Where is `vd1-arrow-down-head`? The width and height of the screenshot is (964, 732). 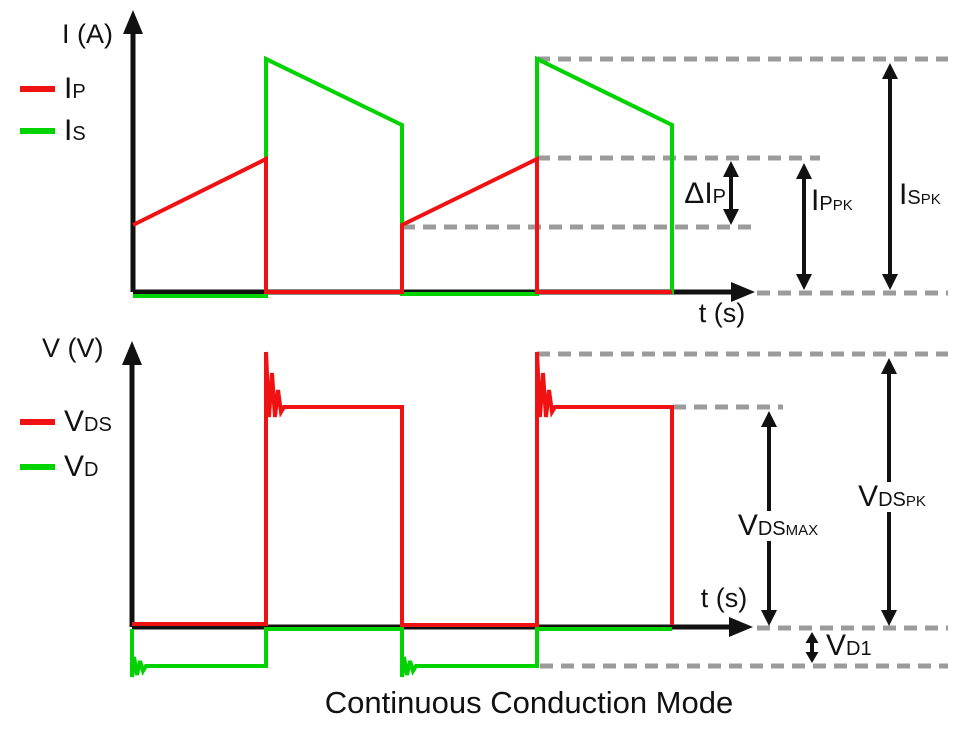
vd1-arrow-down-head is located at coordinates (812, 657).